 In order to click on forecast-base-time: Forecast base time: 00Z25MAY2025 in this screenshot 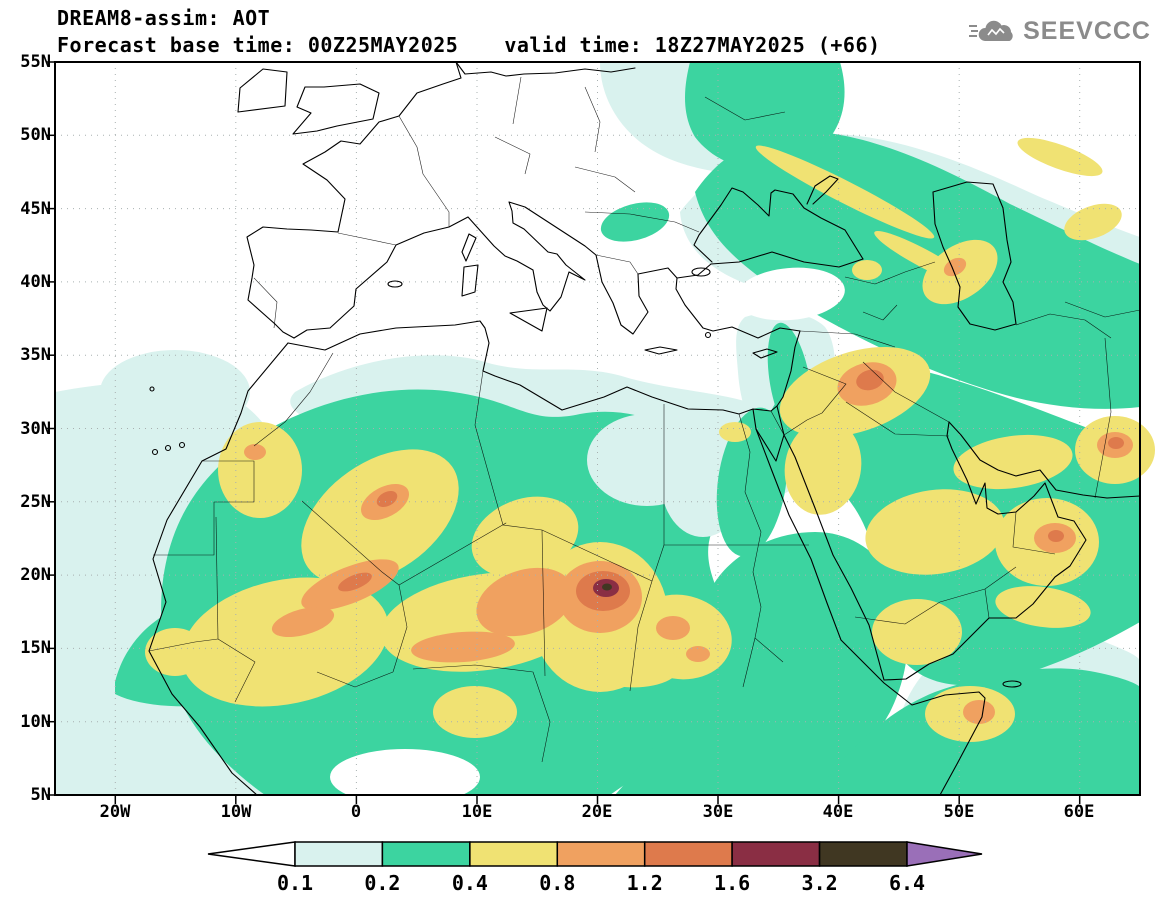, I will do `click(258, 45)`.